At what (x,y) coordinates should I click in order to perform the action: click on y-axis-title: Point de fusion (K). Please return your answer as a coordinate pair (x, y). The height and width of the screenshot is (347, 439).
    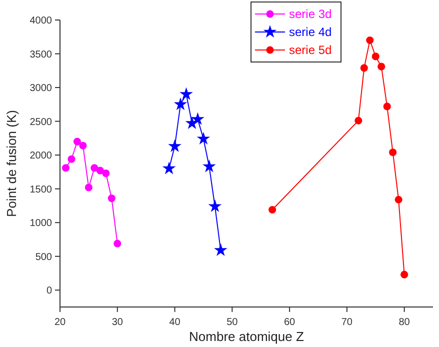
    Looking at the image, I should click on (11, 163).